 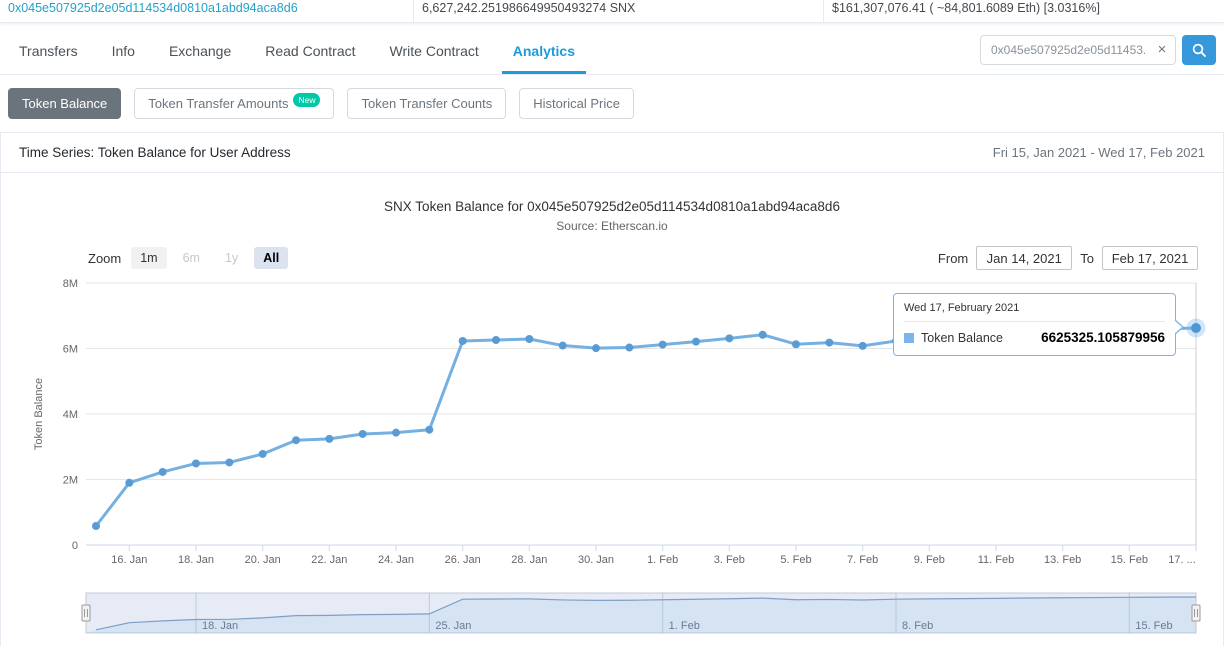 I want to click on x-axis-label: 22. Jan, so click(x=329, y=560).